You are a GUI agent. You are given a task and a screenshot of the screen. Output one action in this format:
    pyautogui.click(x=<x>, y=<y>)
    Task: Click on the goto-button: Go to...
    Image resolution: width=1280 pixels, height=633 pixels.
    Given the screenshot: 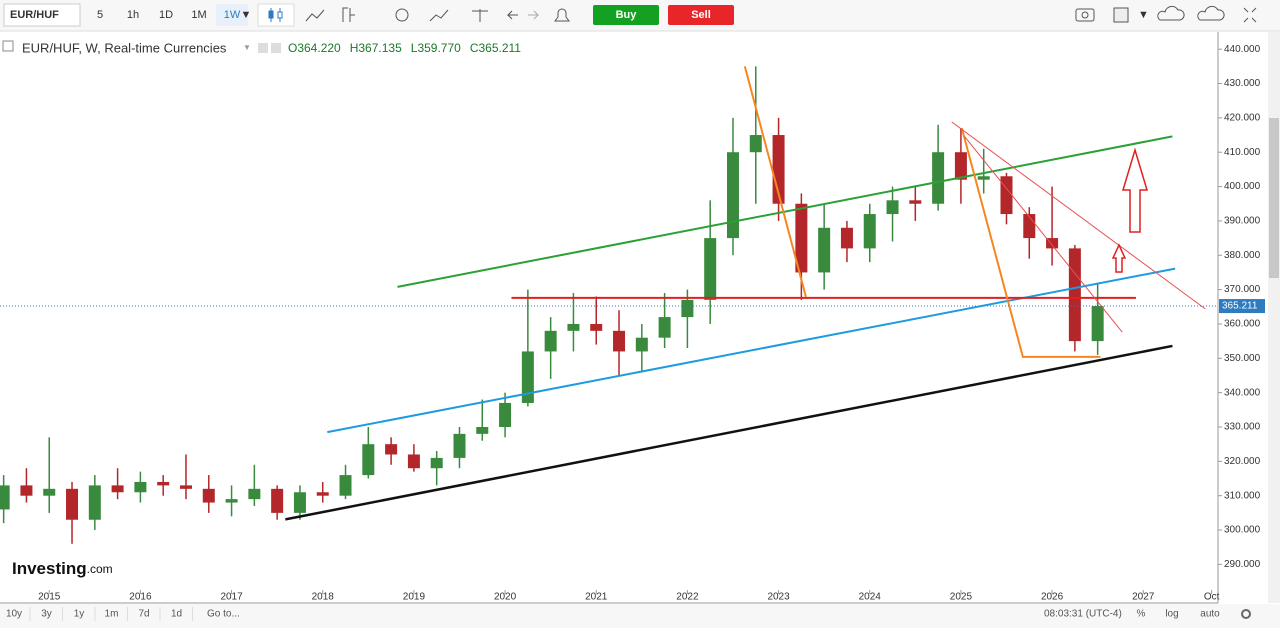 What is the action you would take?
    pyautogui.click(x=223, y=614)
    